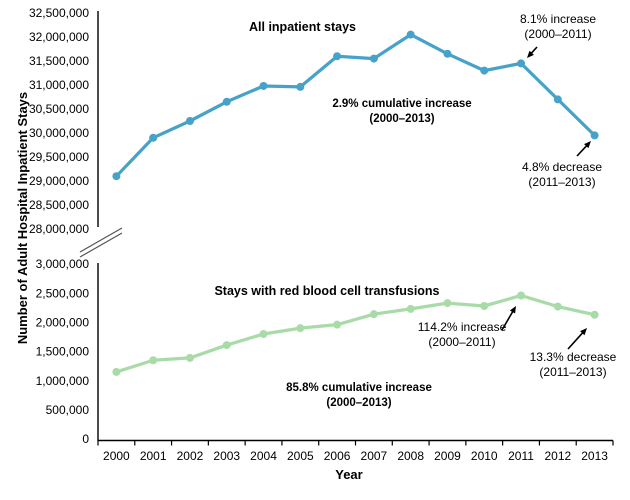 This screenshot has height=500, width=630. Describe the element at coordinates (374, 456) in the screenshot. I see `x-tick-label: 2007` at that location.